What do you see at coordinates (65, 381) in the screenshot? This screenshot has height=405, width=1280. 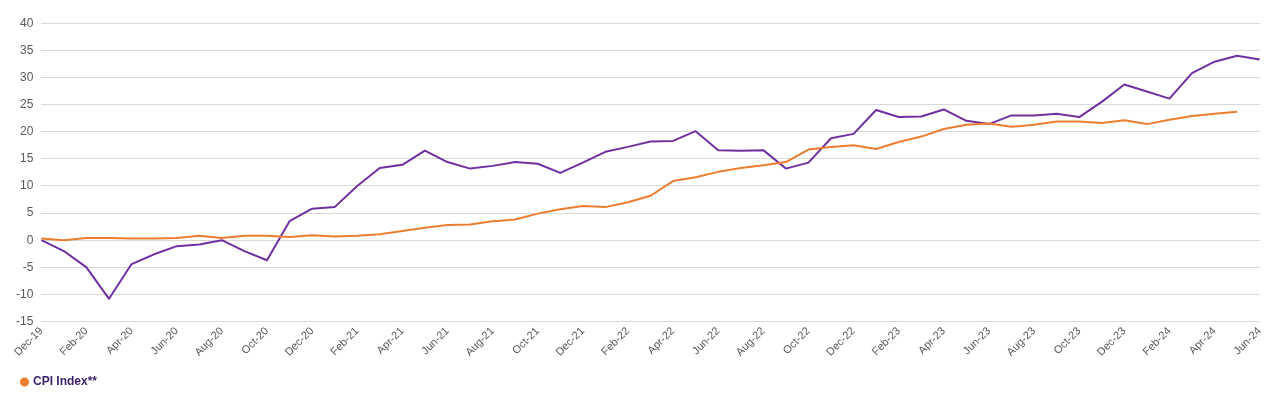 I see `legend-label: CPI Index**` at bounding box center [65, 381].